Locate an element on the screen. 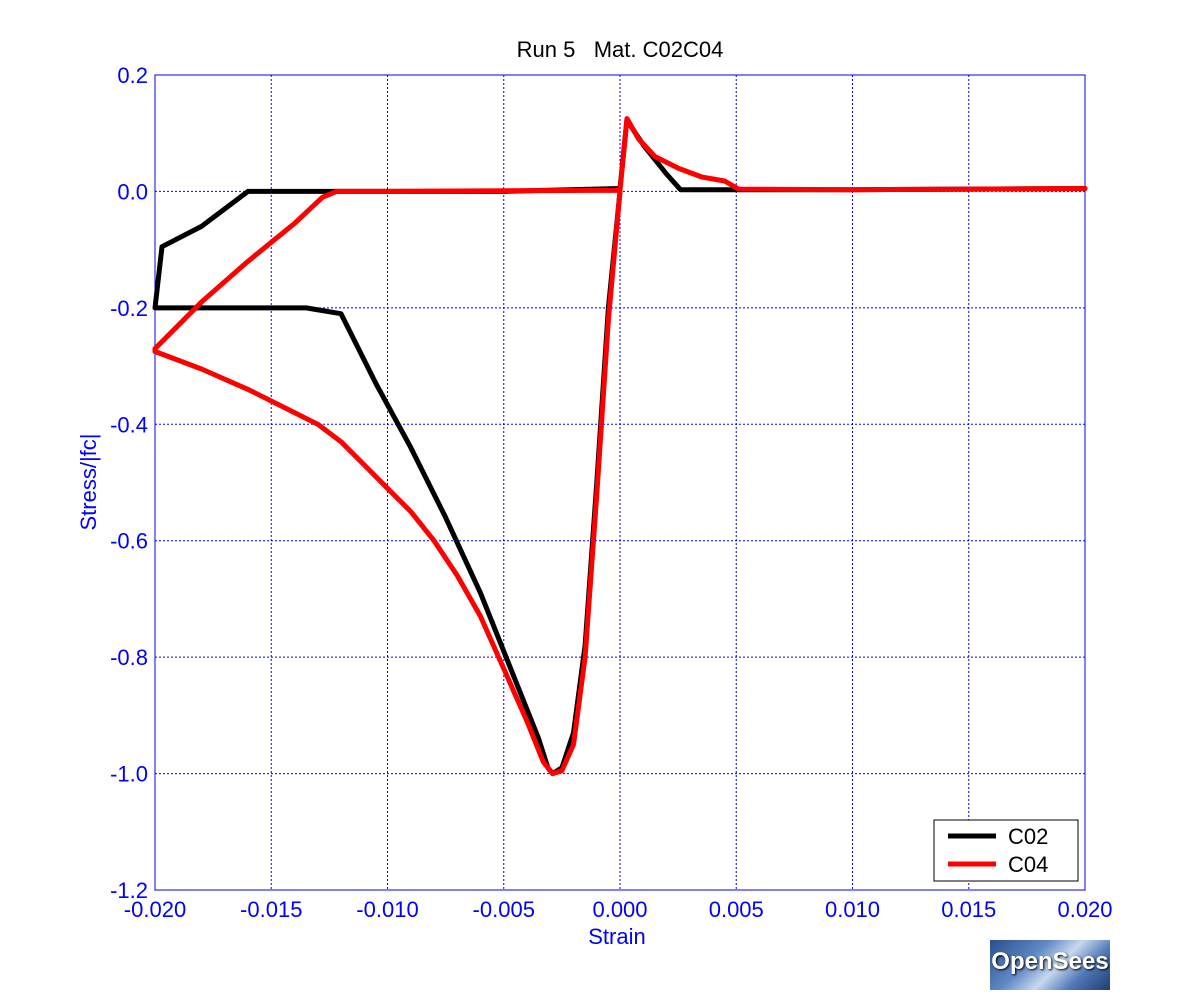 This screenshot has height=1000, width=1200. opensees-logo: OpenSees is located at coordinates (1050, 965).